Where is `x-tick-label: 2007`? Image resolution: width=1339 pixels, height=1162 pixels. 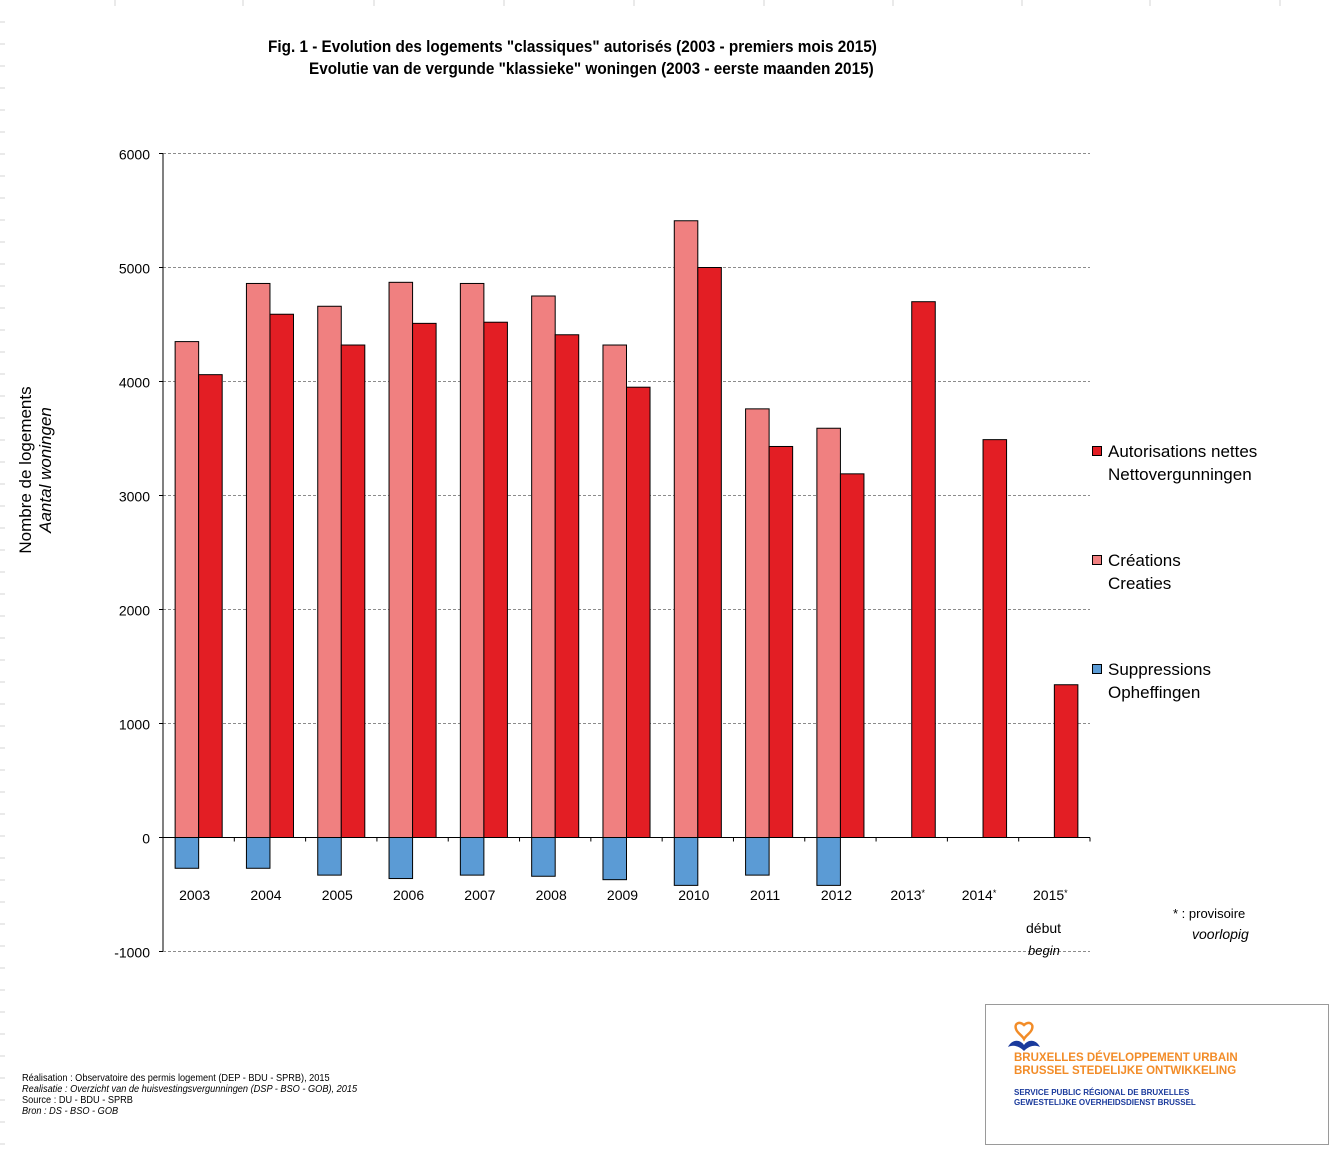
x-tick-label: 2007 is located at coordinates (479, 895).